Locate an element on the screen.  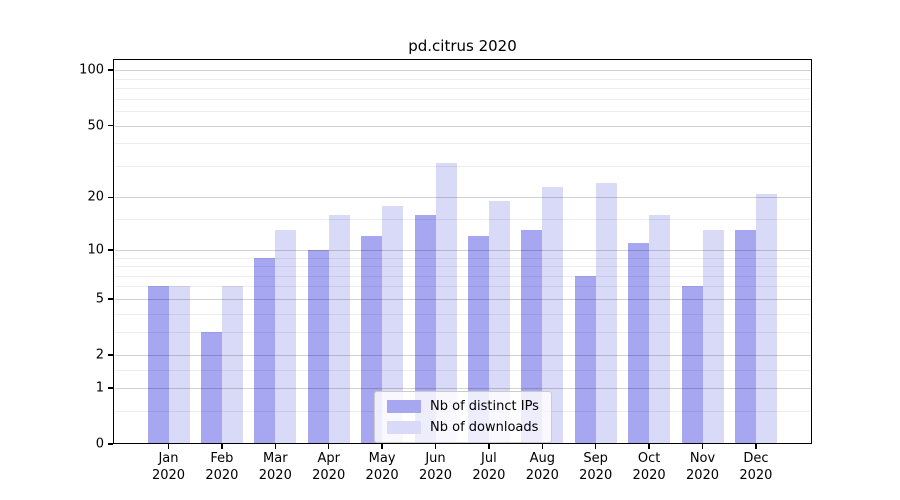
bar-downloads-jan is located at coordinates (179, 364).